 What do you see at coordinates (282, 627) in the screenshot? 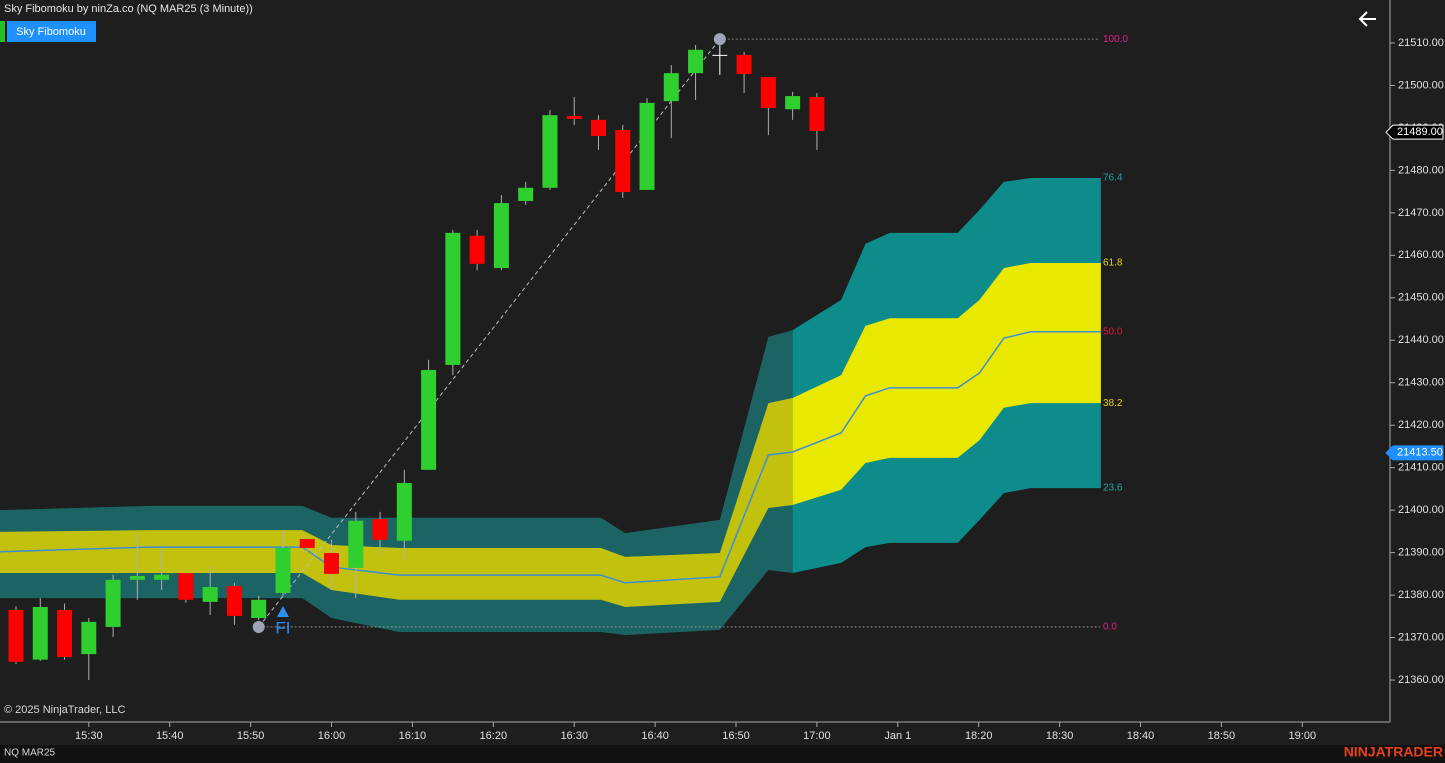
I see `signal-label: FI` at bounding box center [282, 627].